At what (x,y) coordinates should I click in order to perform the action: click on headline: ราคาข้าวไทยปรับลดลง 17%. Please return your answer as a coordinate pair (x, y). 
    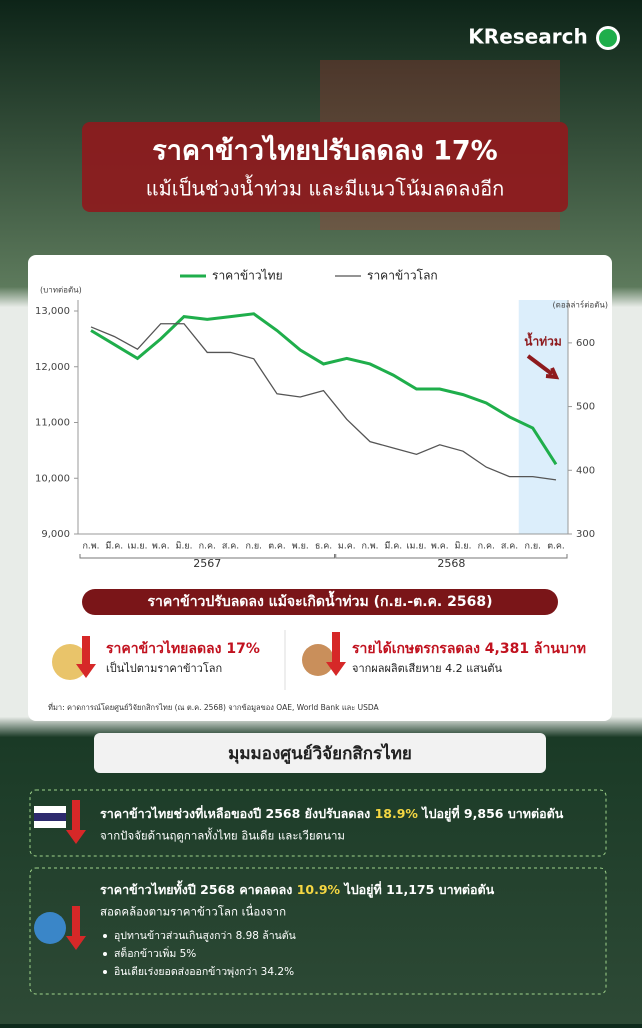
    Looking at the image, I should click on (324, 151).